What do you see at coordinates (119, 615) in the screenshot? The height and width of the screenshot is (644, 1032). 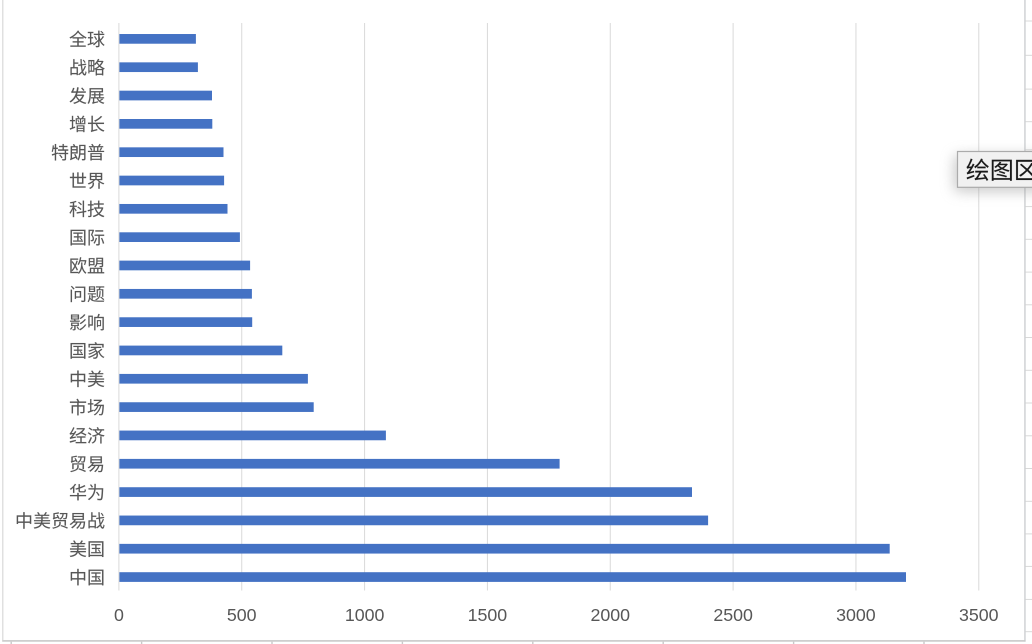 I see `svg-text: 0` at bounding box center [119, 615].